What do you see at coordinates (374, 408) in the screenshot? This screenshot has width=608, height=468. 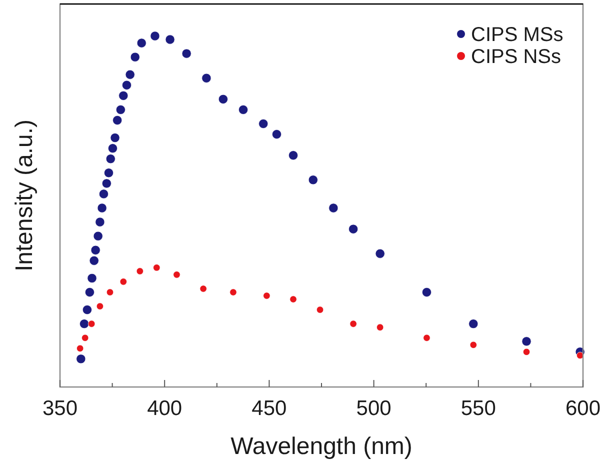 I see `x-tick-label: 500` at bounding box center [374, 408].